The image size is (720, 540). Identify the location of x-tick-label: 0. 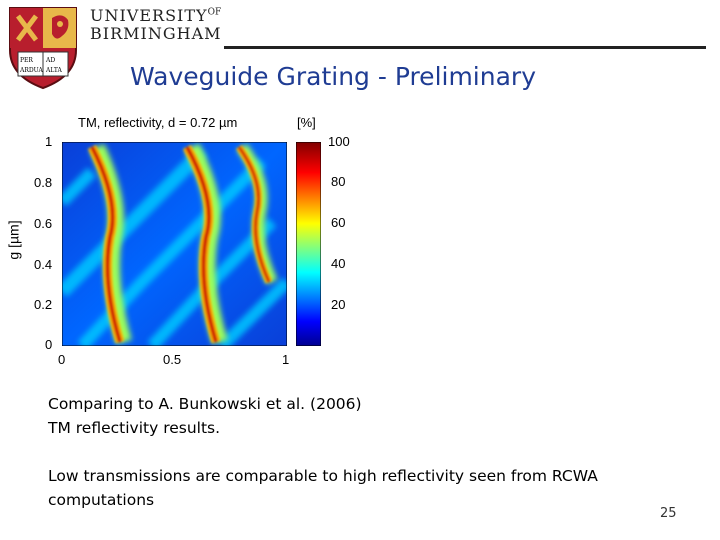
(62, 359).